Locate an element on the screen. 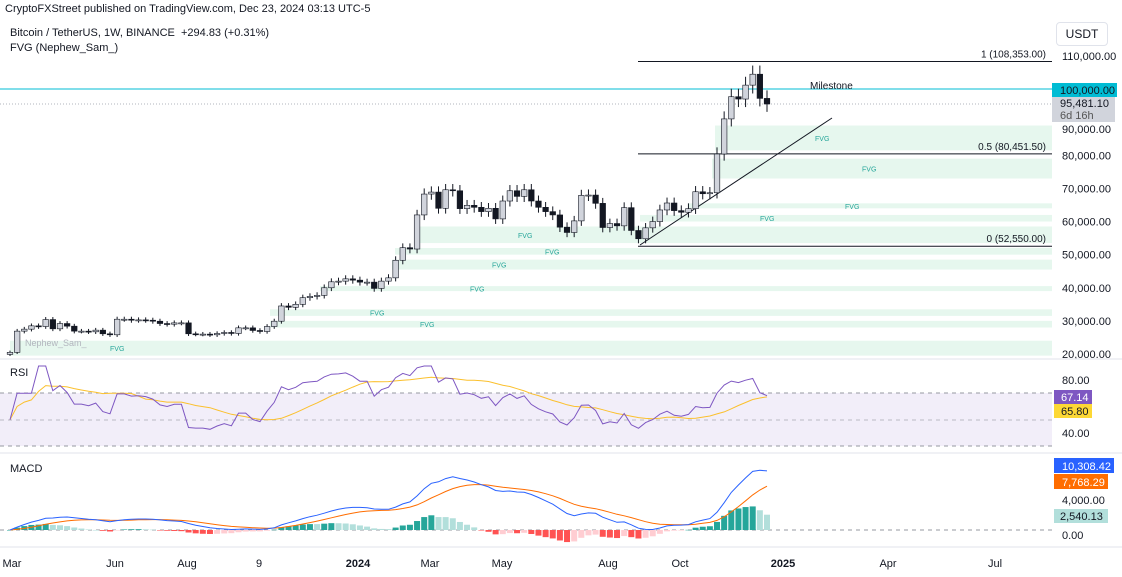  indicator-title: FVG (Nephew_Sam_) is located at coordinates (64, 48).